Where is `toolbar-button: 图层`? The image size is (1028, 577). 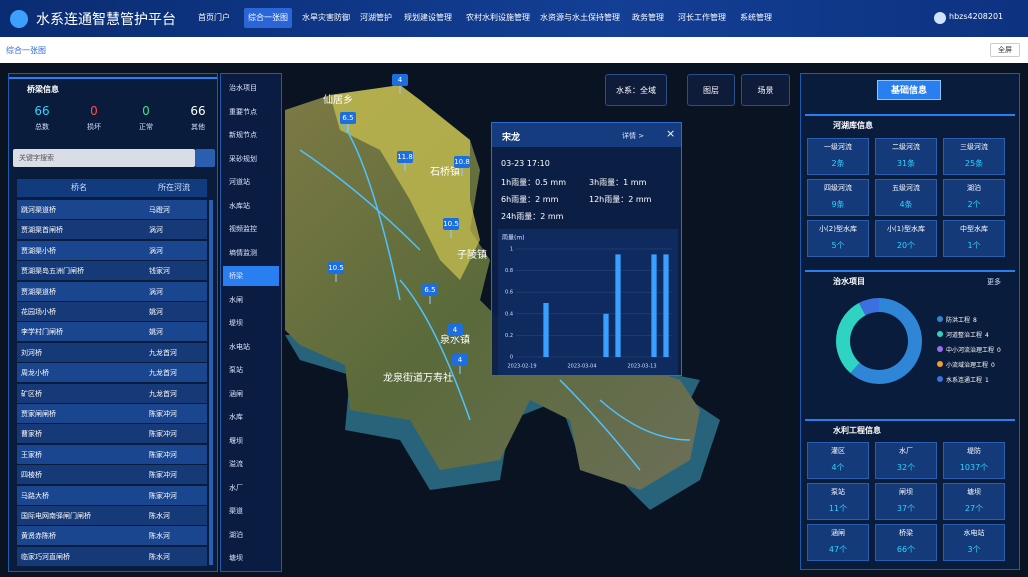
toolbar-button: 图层 is located at coordinates (711, 90).